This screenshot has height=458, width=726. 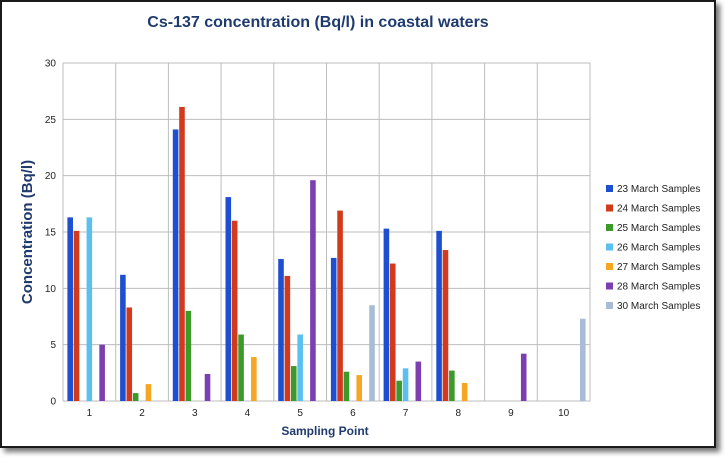 I want to click on x-tick-label: 8, so click(x=458, y=413).